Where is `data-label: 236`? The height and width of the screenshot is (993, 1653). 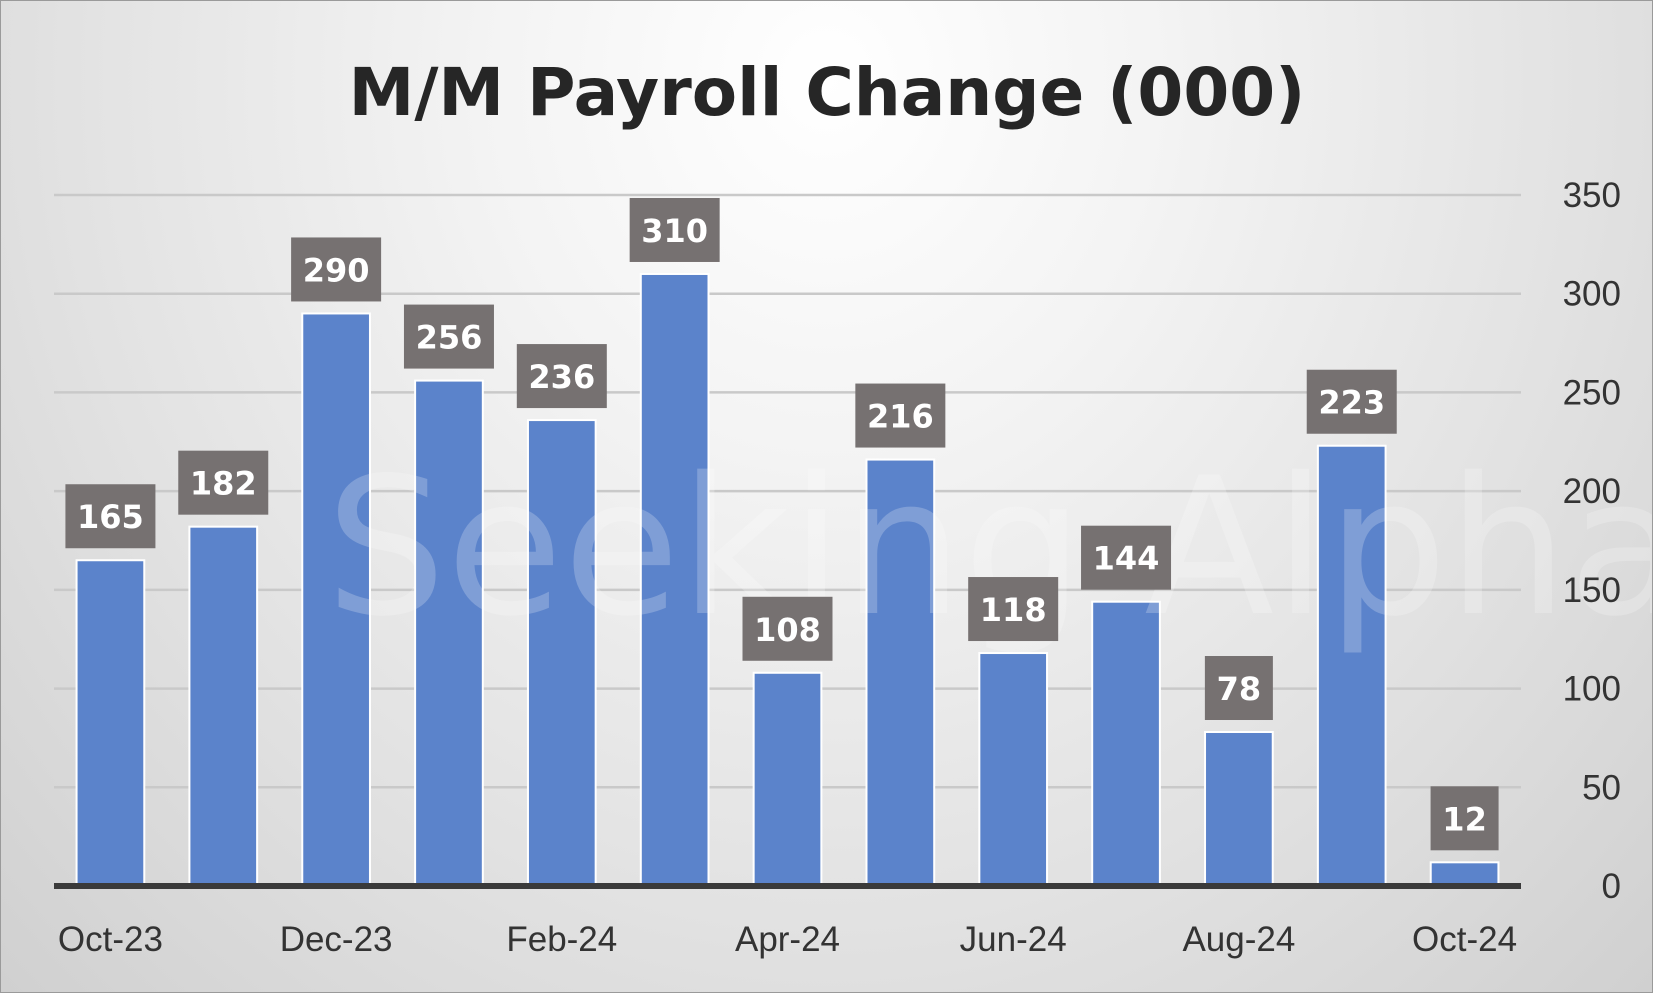
data-label: 236 is located at coordinates (561, 377).